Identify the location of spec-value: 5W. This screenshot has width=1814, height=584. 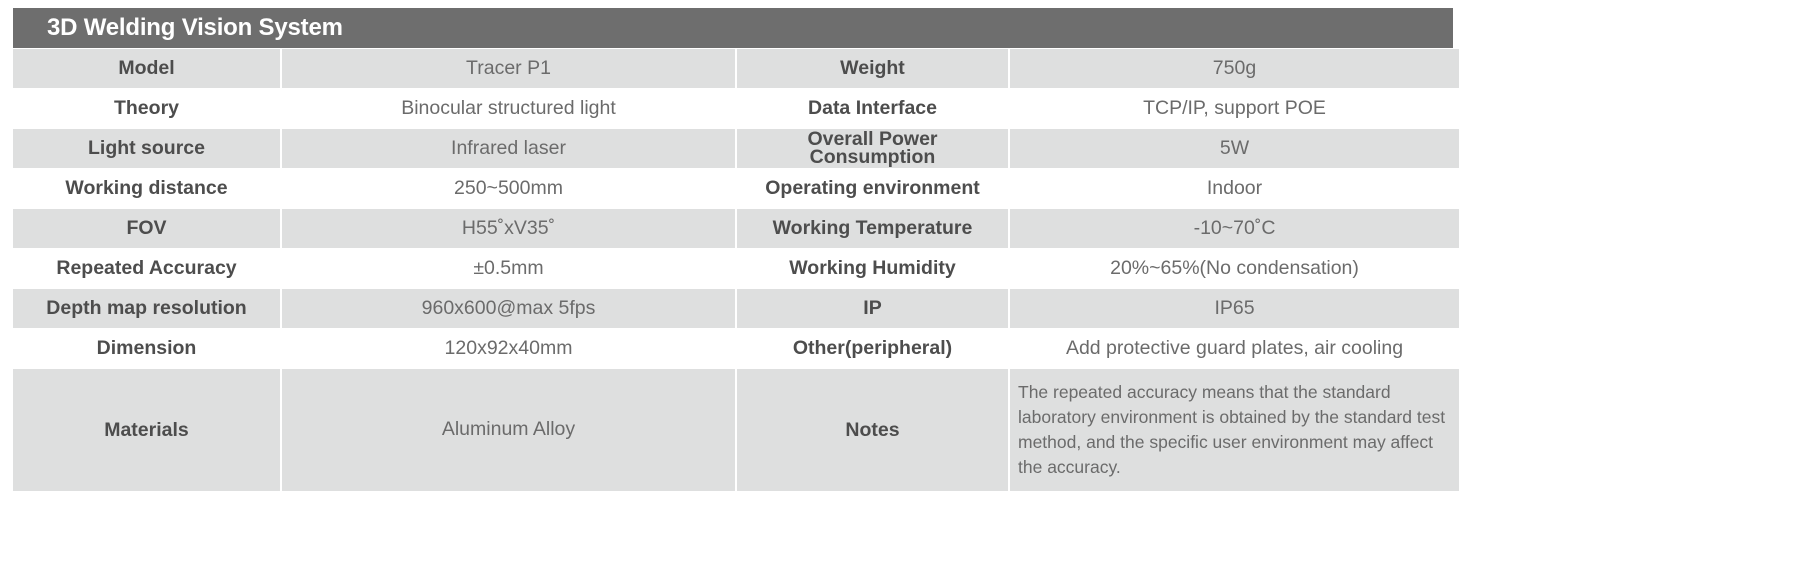
(1234, 148).